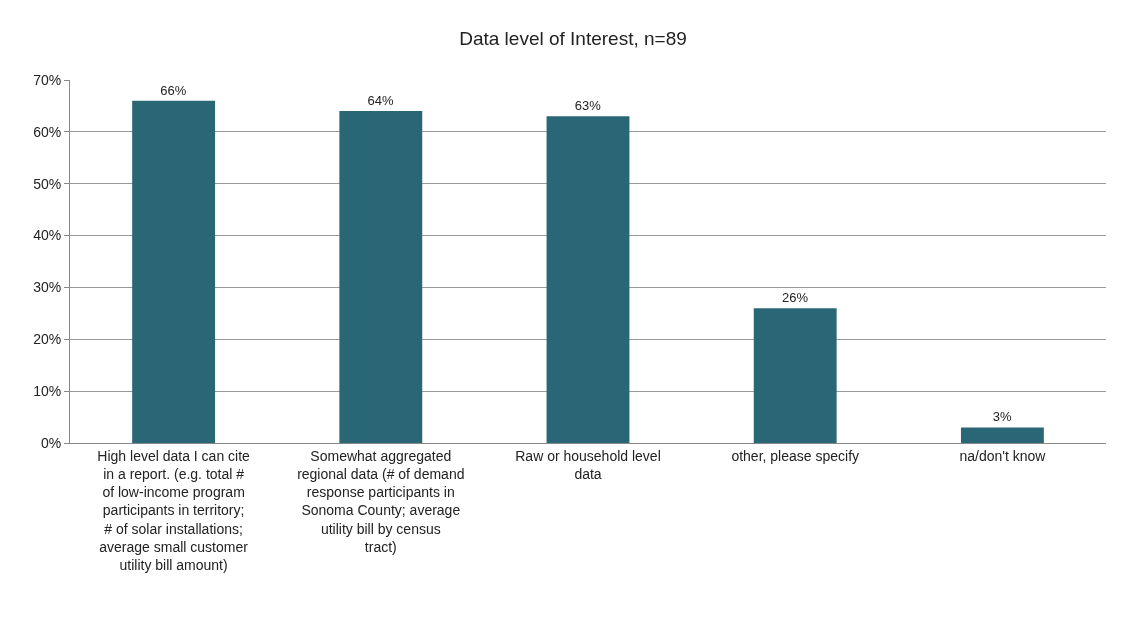 The image size is (1146, 643). What do you see at coordinates (795, 455) in the screenshot?
I see `x-tick-label: other, please specify` at bounding box center [795, 455].